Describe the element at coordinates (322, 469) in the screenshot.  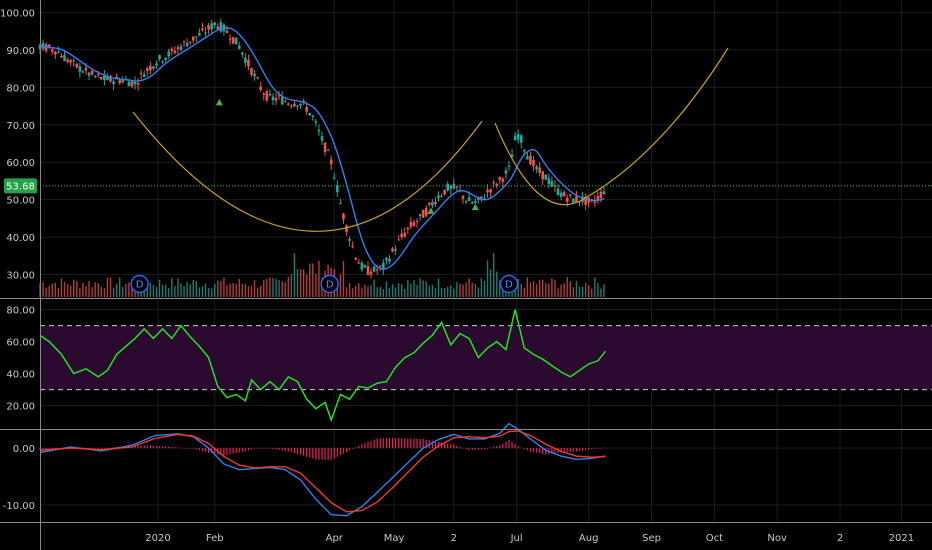
I see `macd-panel` at that location.